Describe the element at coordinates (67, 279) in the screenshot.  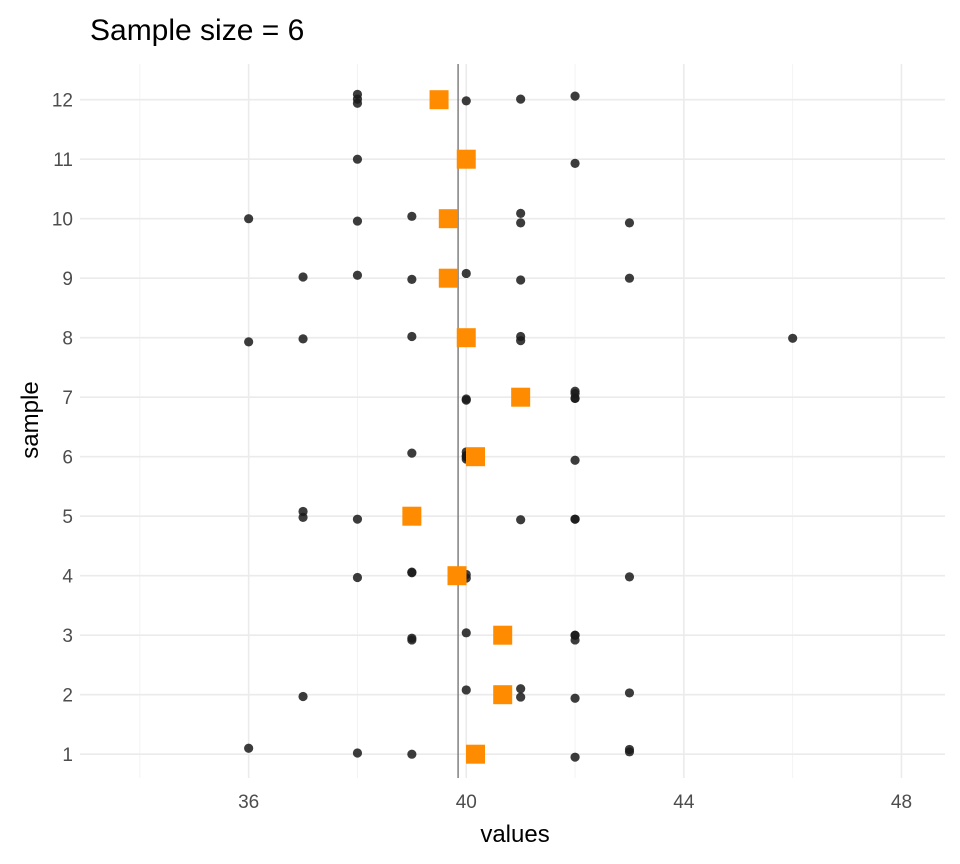
I see `y-tick-label: 9` at that location.